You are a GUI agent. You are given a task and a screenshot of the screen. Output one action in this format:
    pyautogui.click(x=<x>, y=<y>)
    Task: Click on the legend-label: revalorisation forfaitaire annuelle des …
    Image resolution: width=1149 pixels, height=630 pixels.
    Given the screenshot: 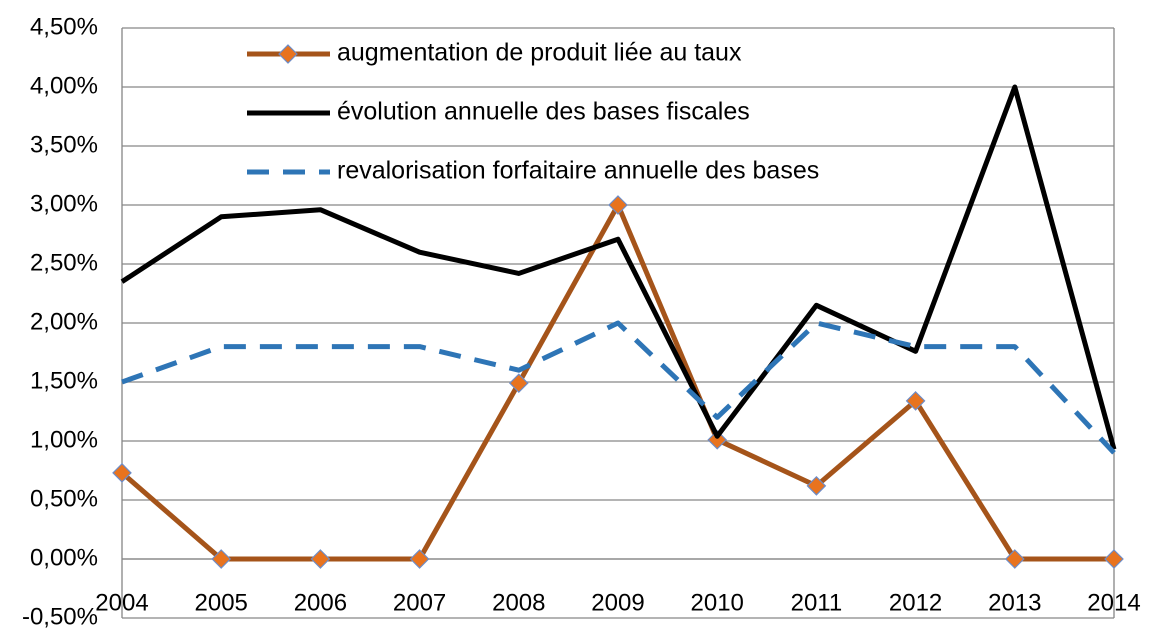 What is the action you would take?
    pyautogui.click(x=578, y=171)
    